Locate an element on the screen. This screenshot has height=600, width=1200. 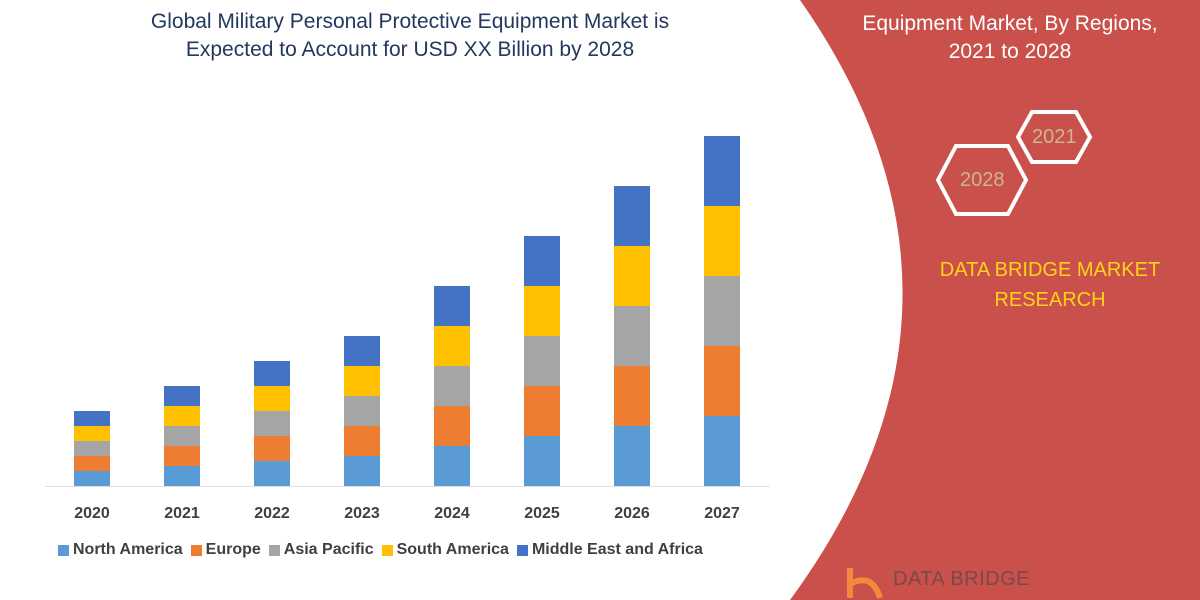
legend-item: Middle East and Africa is located at coordinates (609, 550).